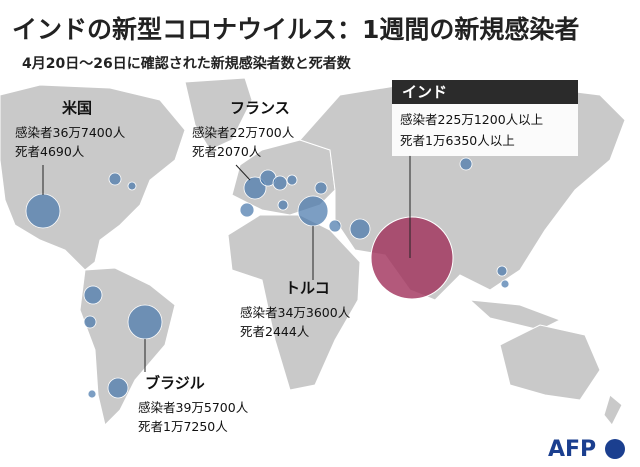 The image size is (640, 467). Describe the element at coordinates (175, 383) in the screenshot. I see `callout-title: ブラジル` at that location.